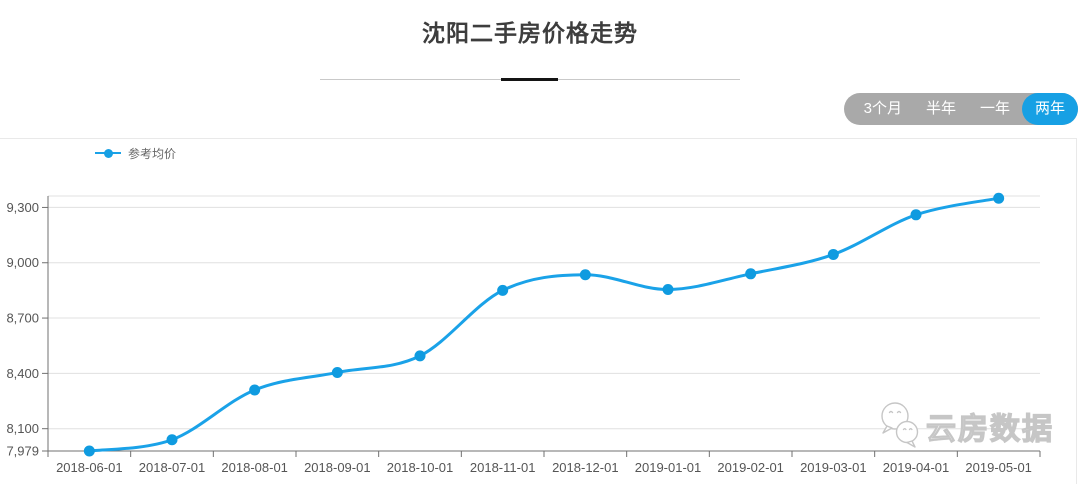 The image size is (1080, 484). I want to click on x-axis-label: 2019-04-01, so click(916, 467).